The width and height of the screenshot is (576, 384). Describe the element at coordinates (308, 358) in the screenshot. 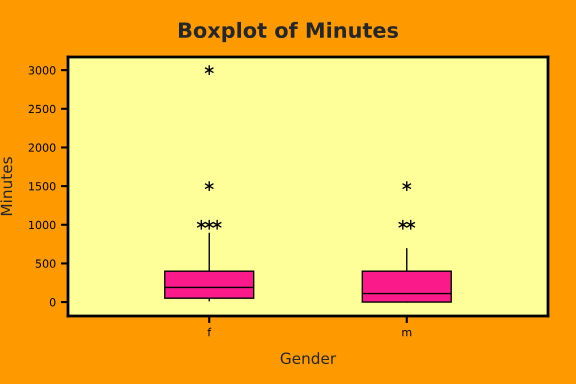

I see `x-axis-title: Gender` at that location.